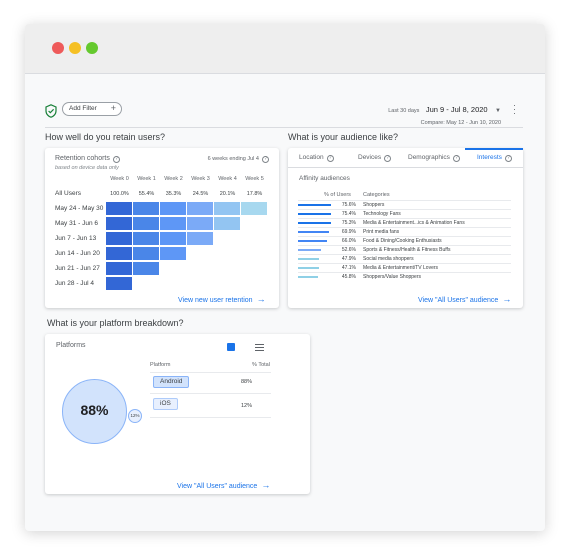  I want to click on cohort-label: Jun 7 - Jun 13, so click(76, 238).